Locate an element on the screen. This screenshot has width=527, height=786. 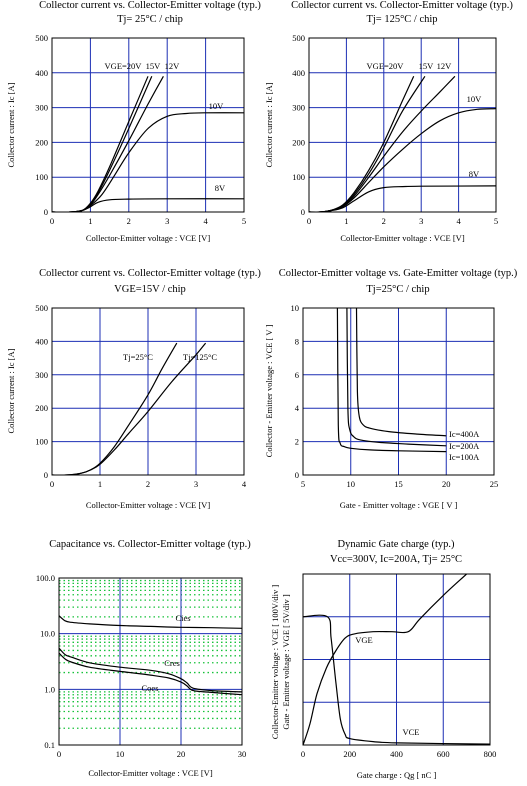
x-axis-label: Gate charge : Qg [ nC ] is located at coordinates (397, 775).